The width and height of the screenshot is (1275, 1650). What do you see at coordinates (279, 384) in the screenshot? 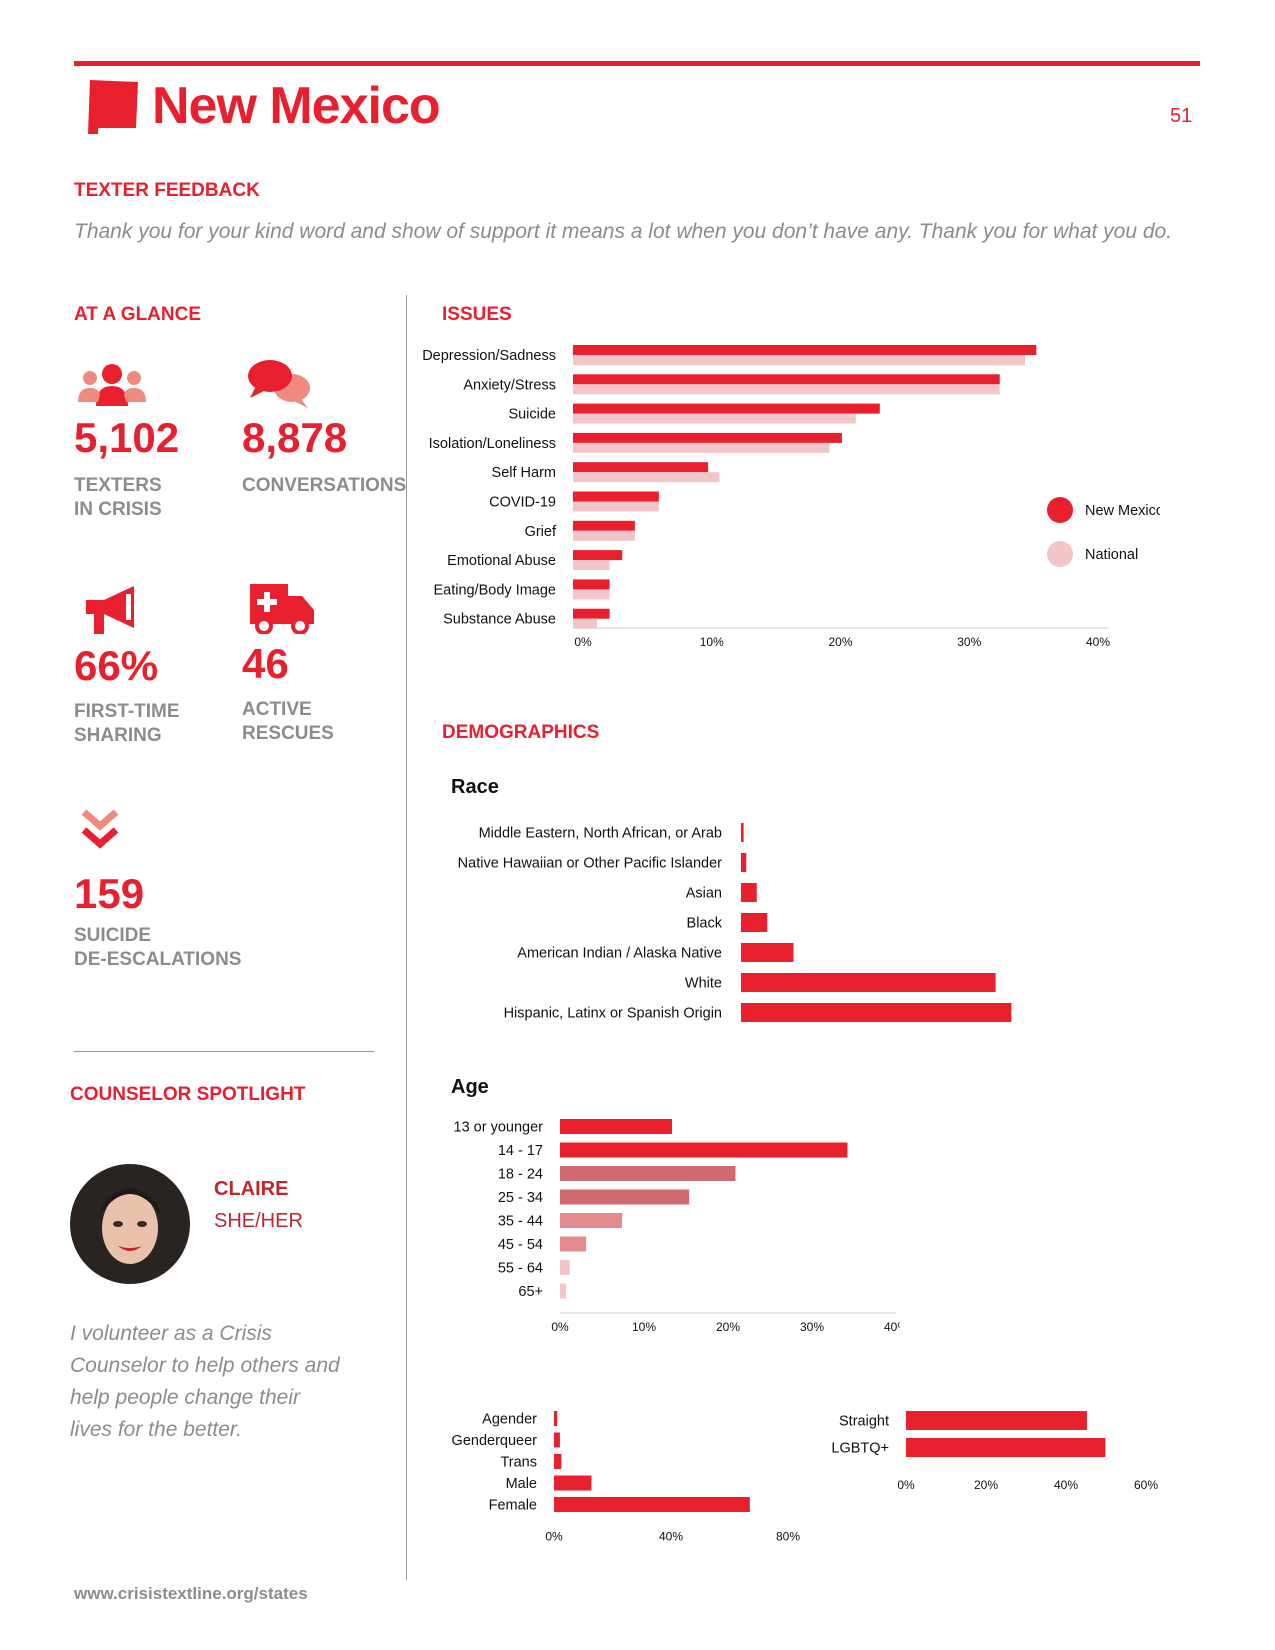
I see `chat-bubbles-icon` at bounding box center [279, 384].